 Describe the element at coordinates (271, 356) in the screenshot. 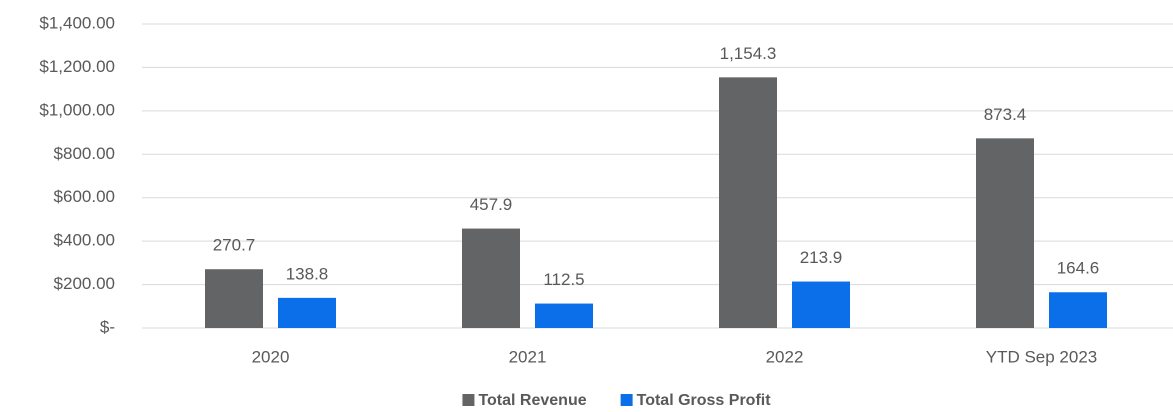

I see `x-tick-label: 2020` at that location.